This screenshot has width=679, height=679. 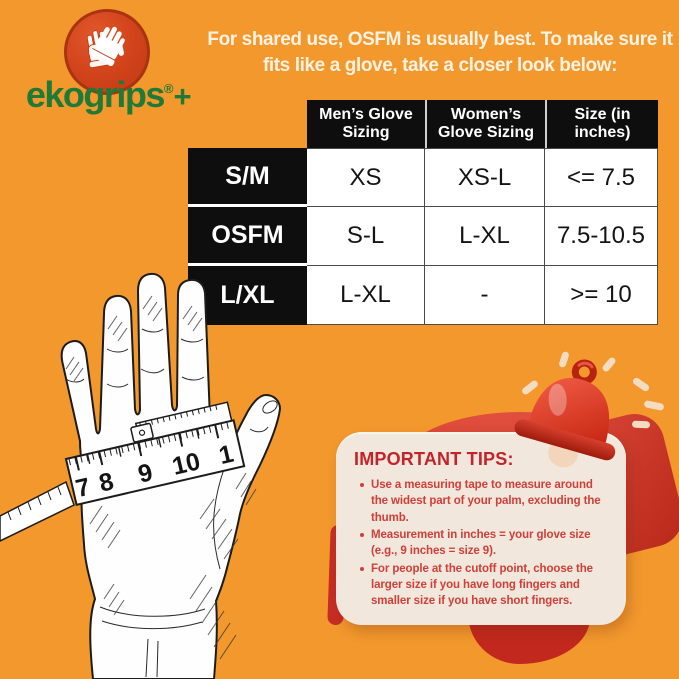 What do you see at coordinates (247, 177) in the screenshot?
I see `row-label-sm: S/M` at bounding box center [247, 177].